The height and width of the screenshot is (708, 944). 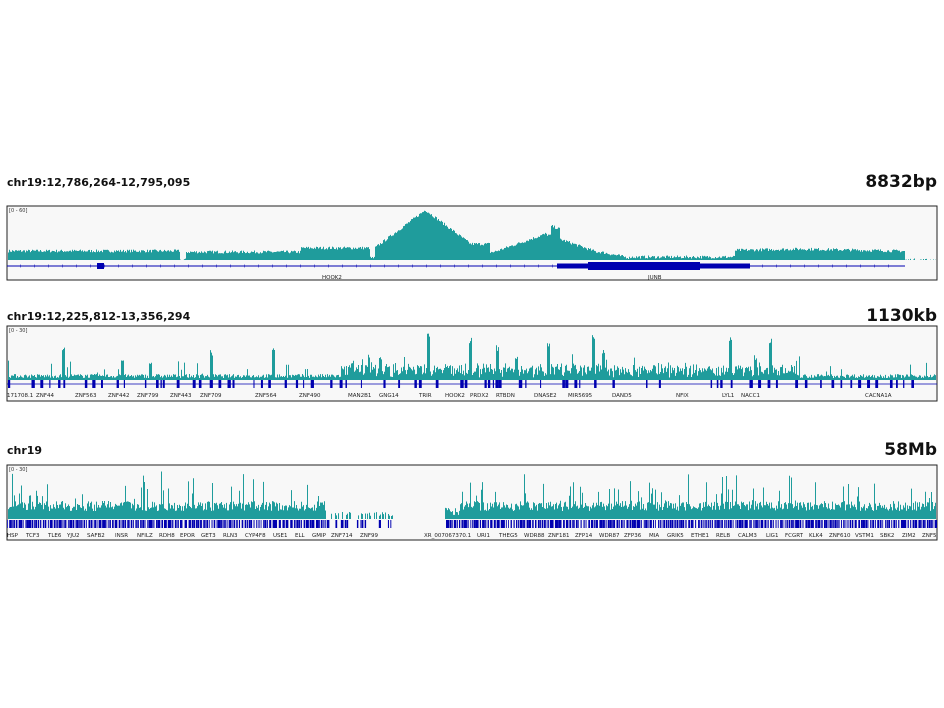 What do you see at coordinates (675, 536) in the screenshot?
I see `gene-label: GRIK5` at bounding box center [675, 536].